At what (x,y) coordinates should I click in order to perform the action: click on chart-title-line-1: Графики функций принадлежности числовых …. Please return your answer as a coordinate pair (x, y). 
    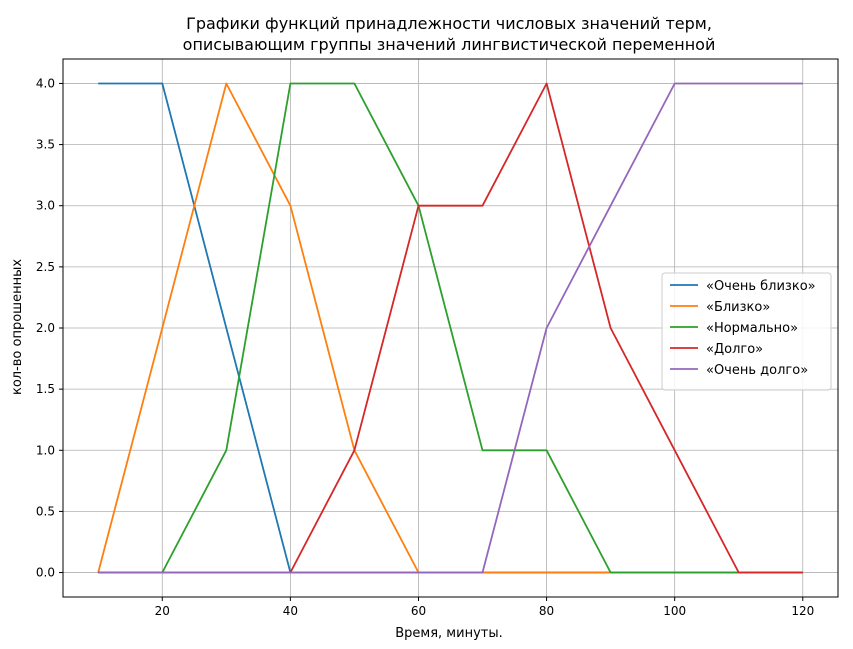
    Looking at the image, I should click on (449, 23).